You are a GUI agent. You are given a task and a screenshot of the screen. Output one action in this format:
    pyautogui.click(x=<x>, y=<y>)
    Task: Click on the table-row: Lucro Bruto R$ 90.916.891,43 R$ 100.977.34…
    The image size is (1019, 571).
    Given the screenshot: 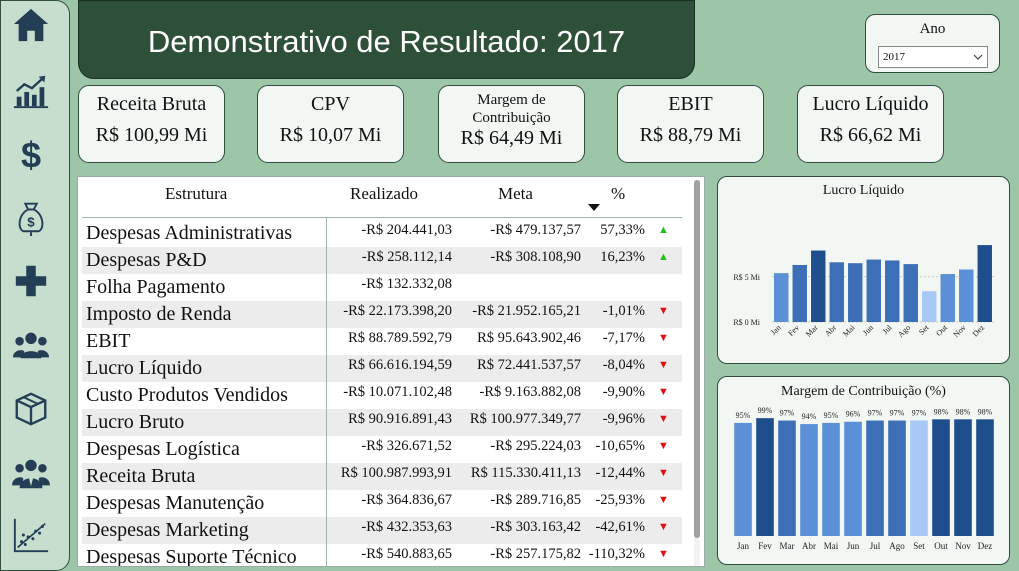 What is the action you would take?
    pyautogui.click(x=382, y=422)
    